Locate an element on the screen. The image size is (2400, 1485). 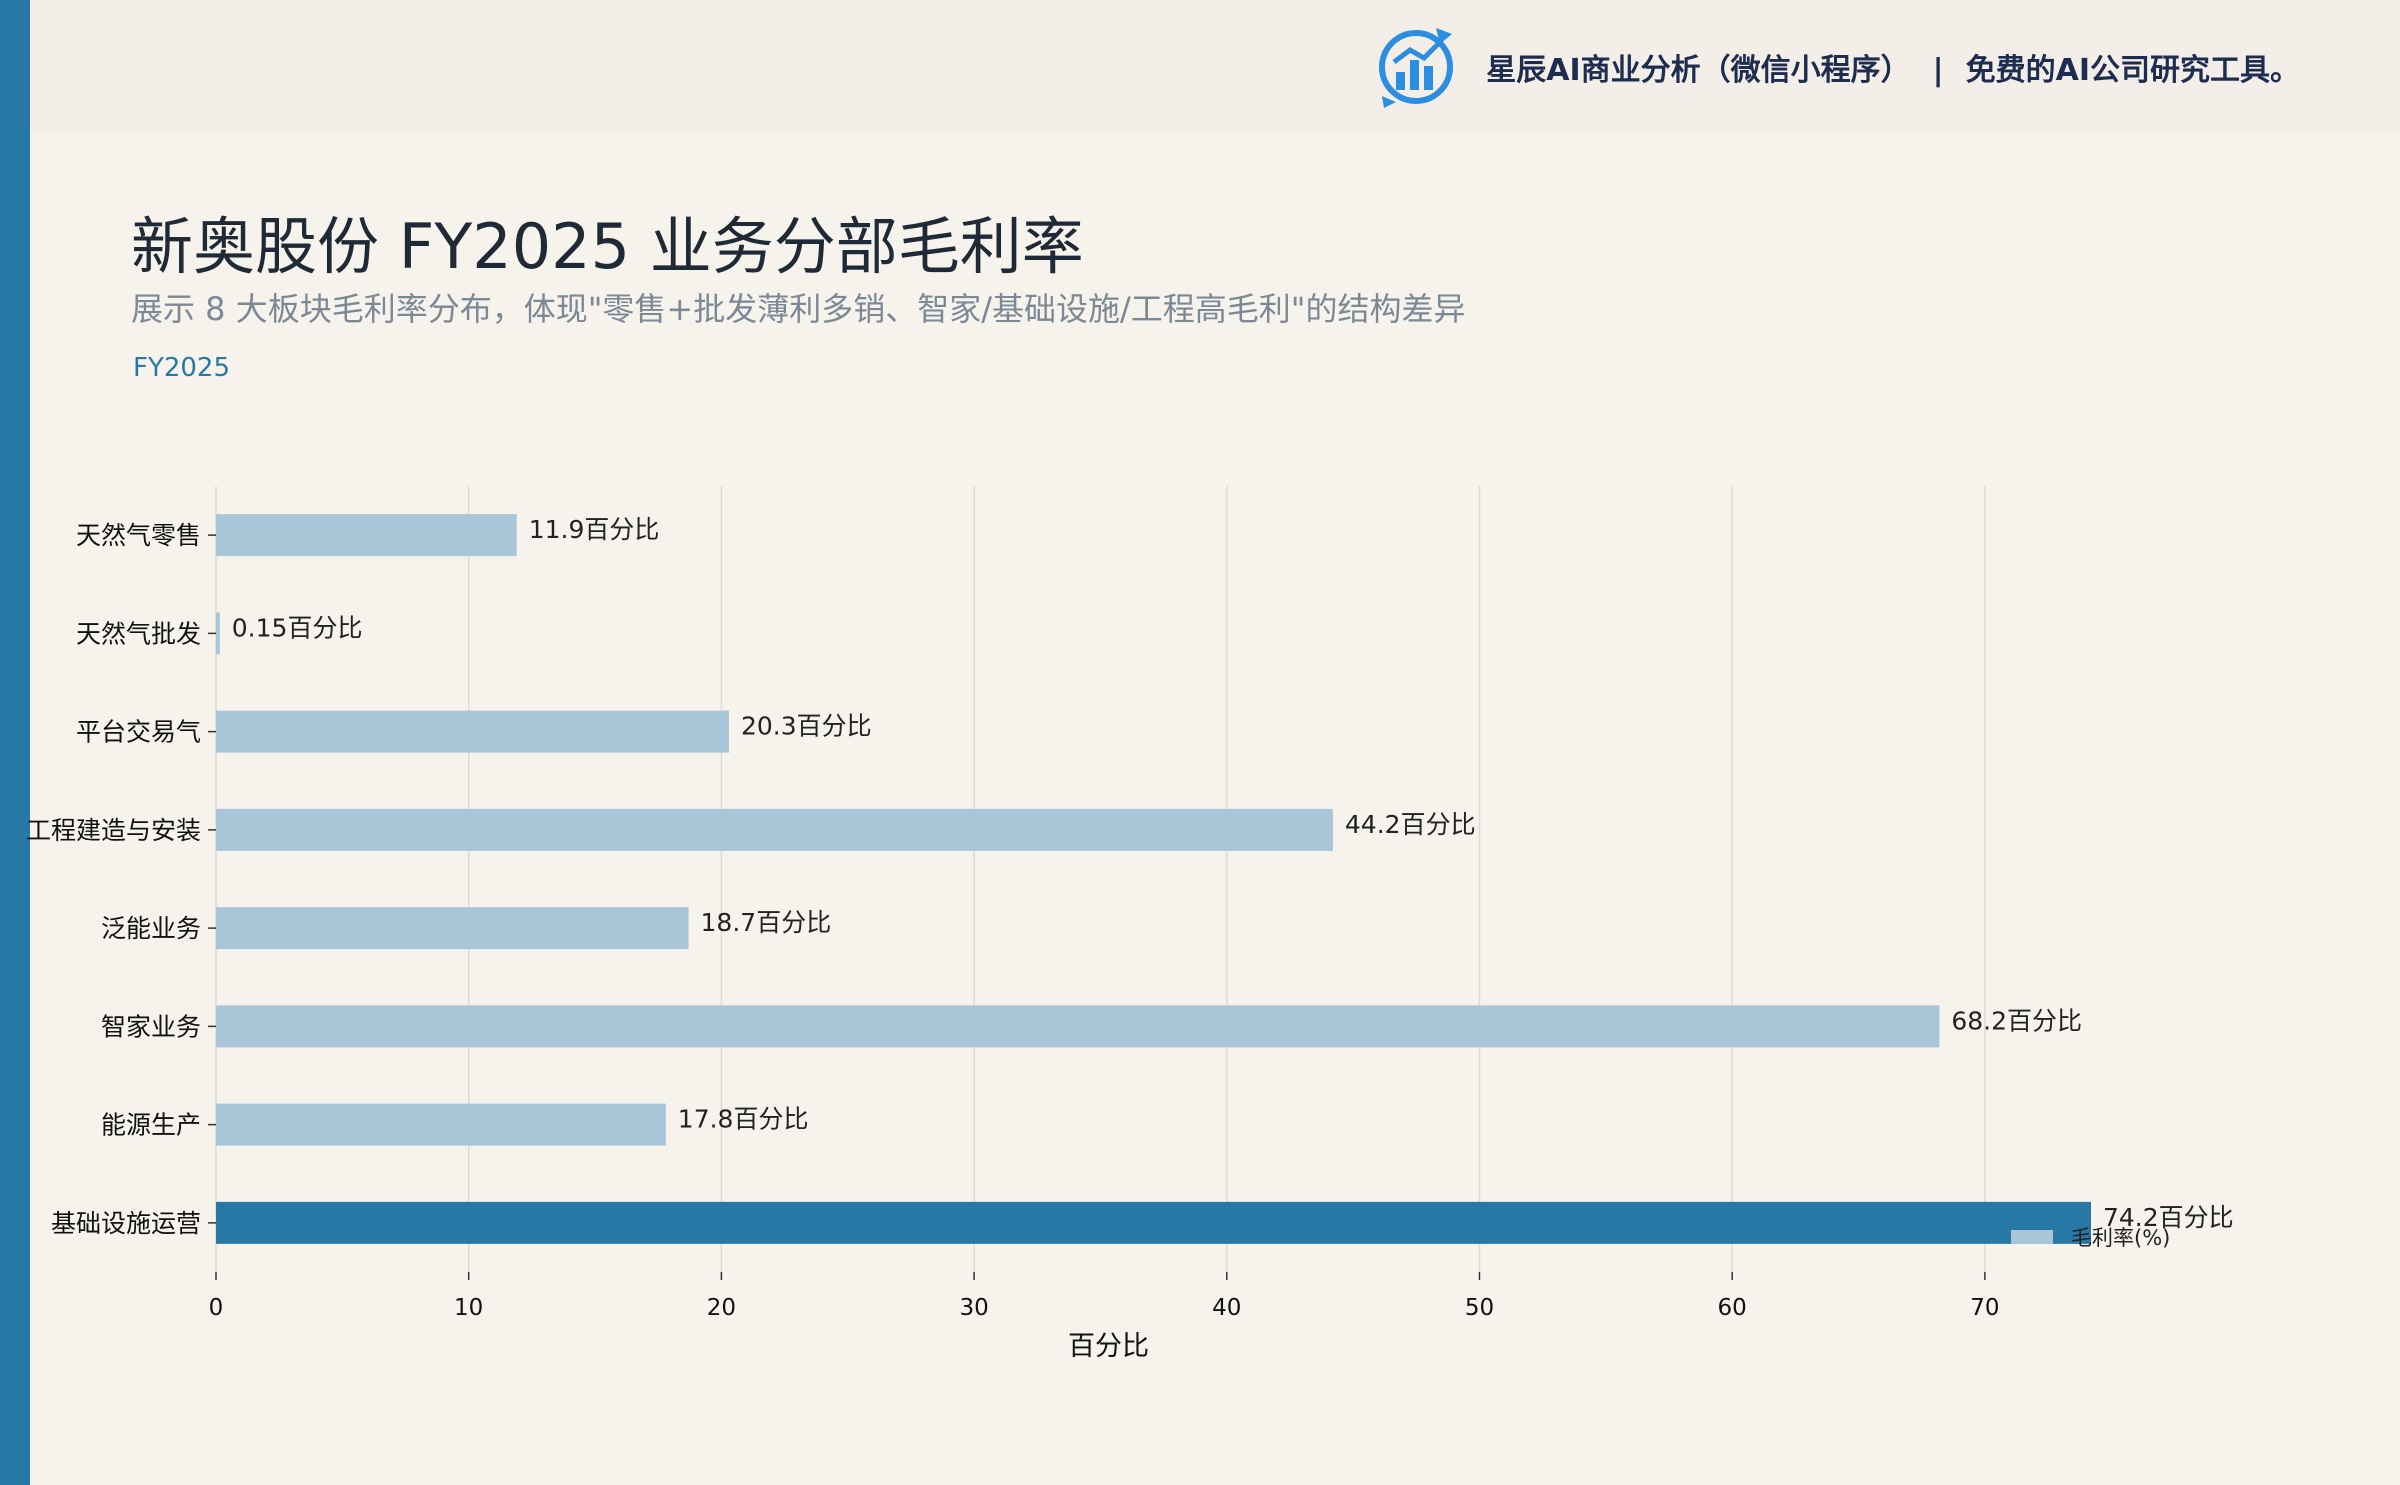
chart-title: 新奥股份 FY2025 业务分部毛利率 is located at coordinates (607, 246).